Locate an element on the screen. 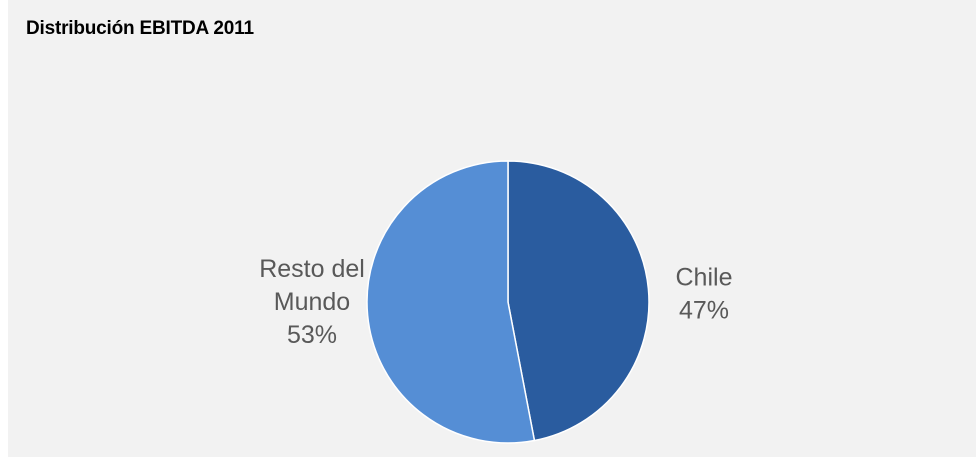 This screenshot has width=976, height=457. pie-labels: Chile 47% Resto del Mundo 53% is located at coordinates (495, 302).